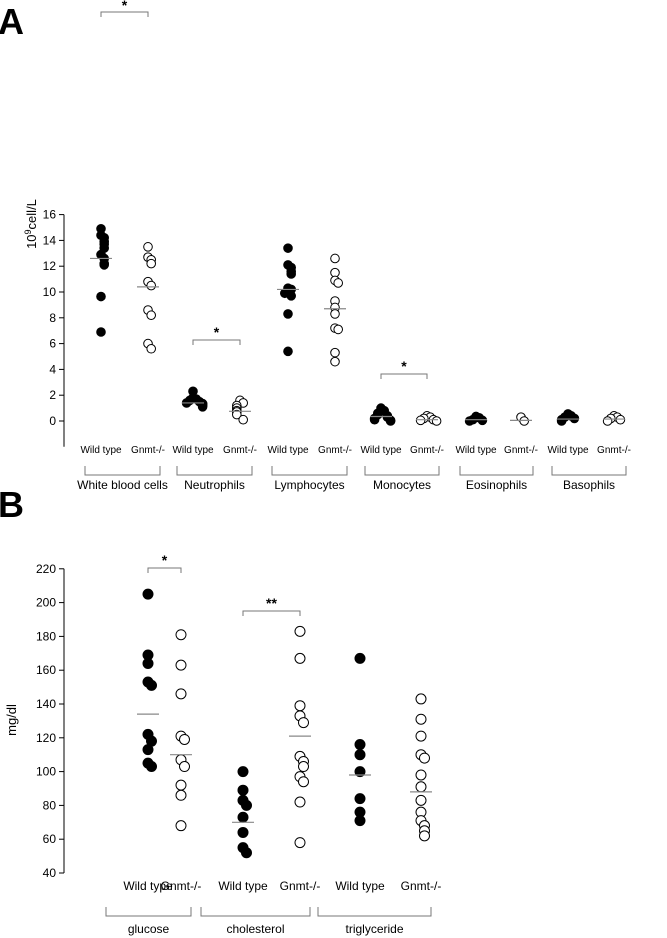 This screenshot has width=667, height=938. Describe the element at coordinates (52, 421) in the screenshot. I see `y-tick-label: 0` at that location.